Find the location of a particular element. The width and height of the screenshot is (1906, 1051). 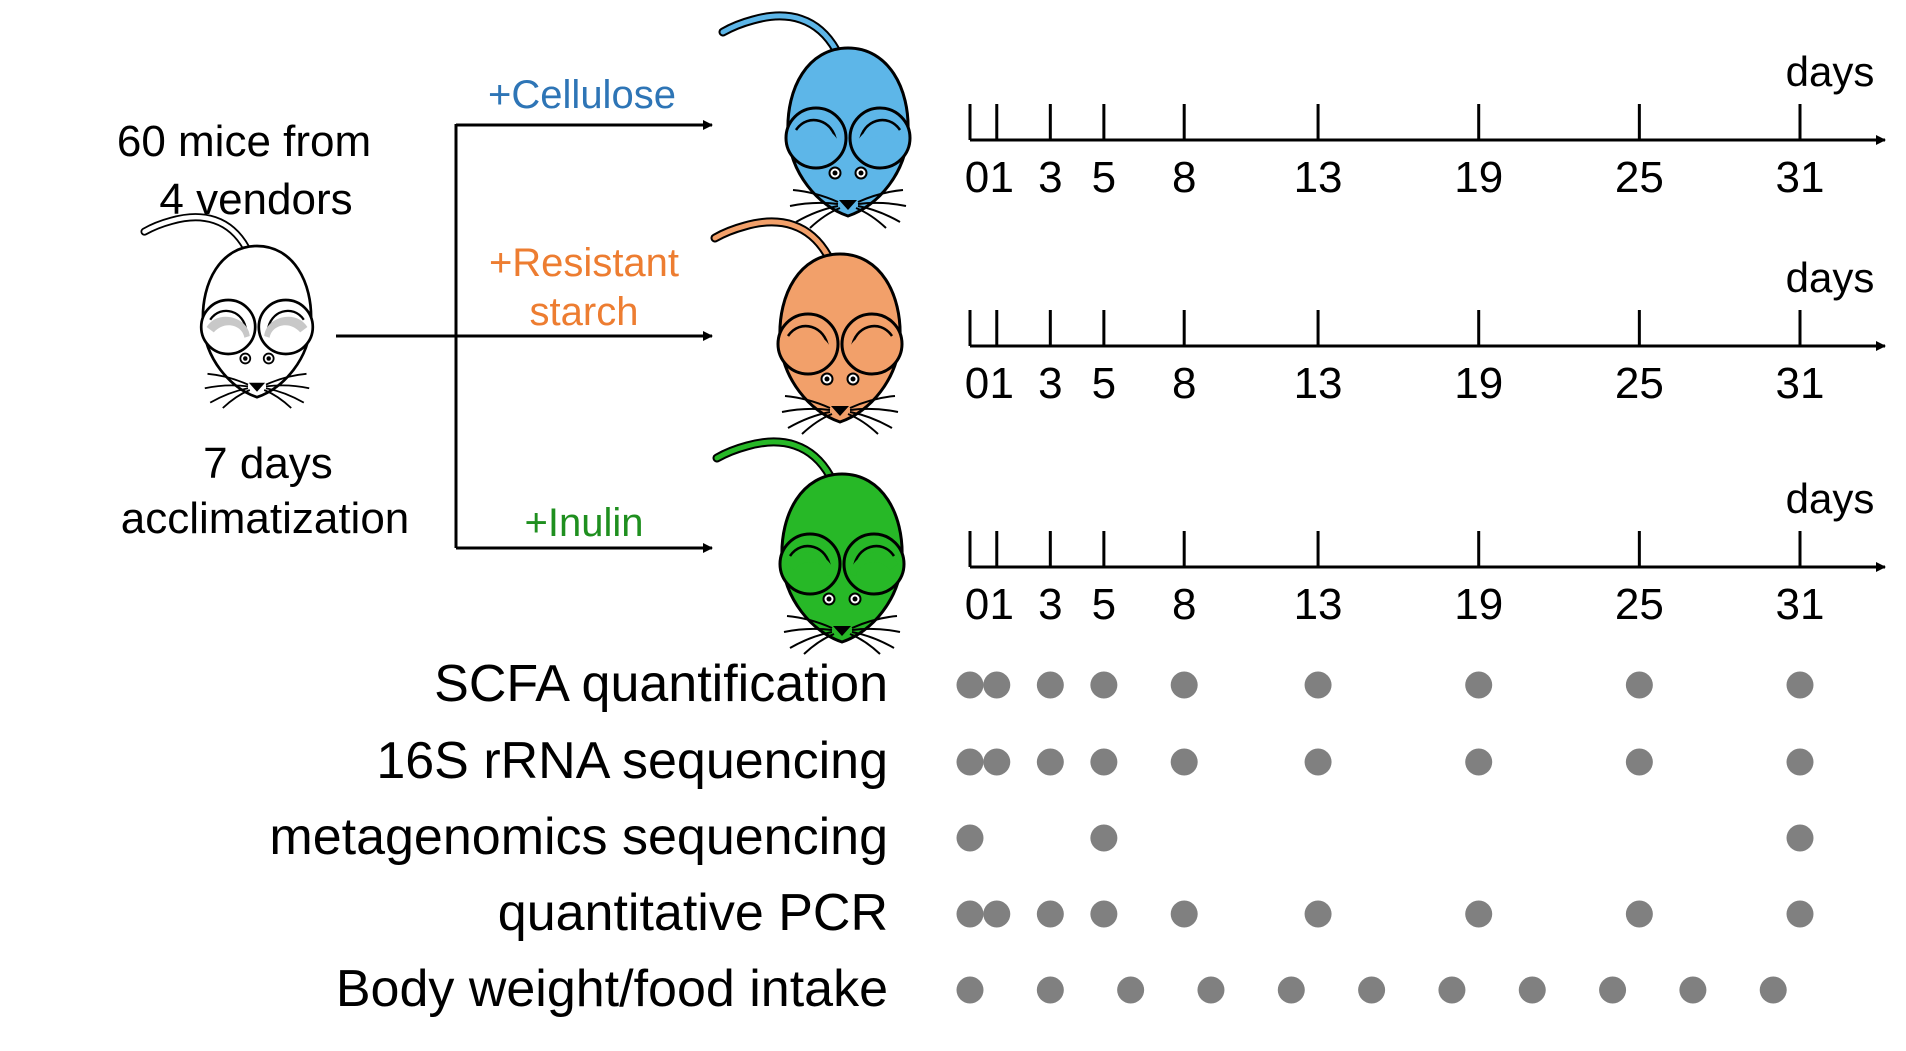

measurement-label: Body weight/food intake is located at coordinates (612, 989).